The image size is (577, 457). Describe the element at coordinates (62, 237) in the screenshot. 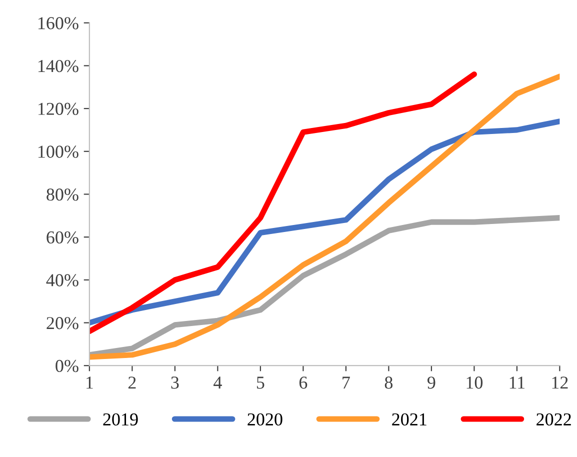

I see `y-tick-label: 60%` at that location.